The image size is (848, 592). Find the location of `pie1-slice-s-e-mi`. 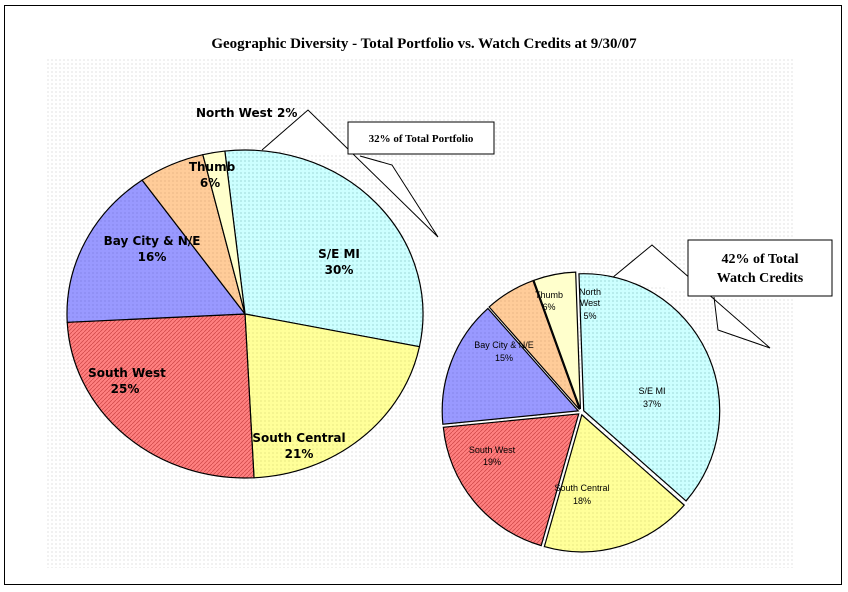

pie1-slice-s-e-mi is located at coordinates (324, 248).